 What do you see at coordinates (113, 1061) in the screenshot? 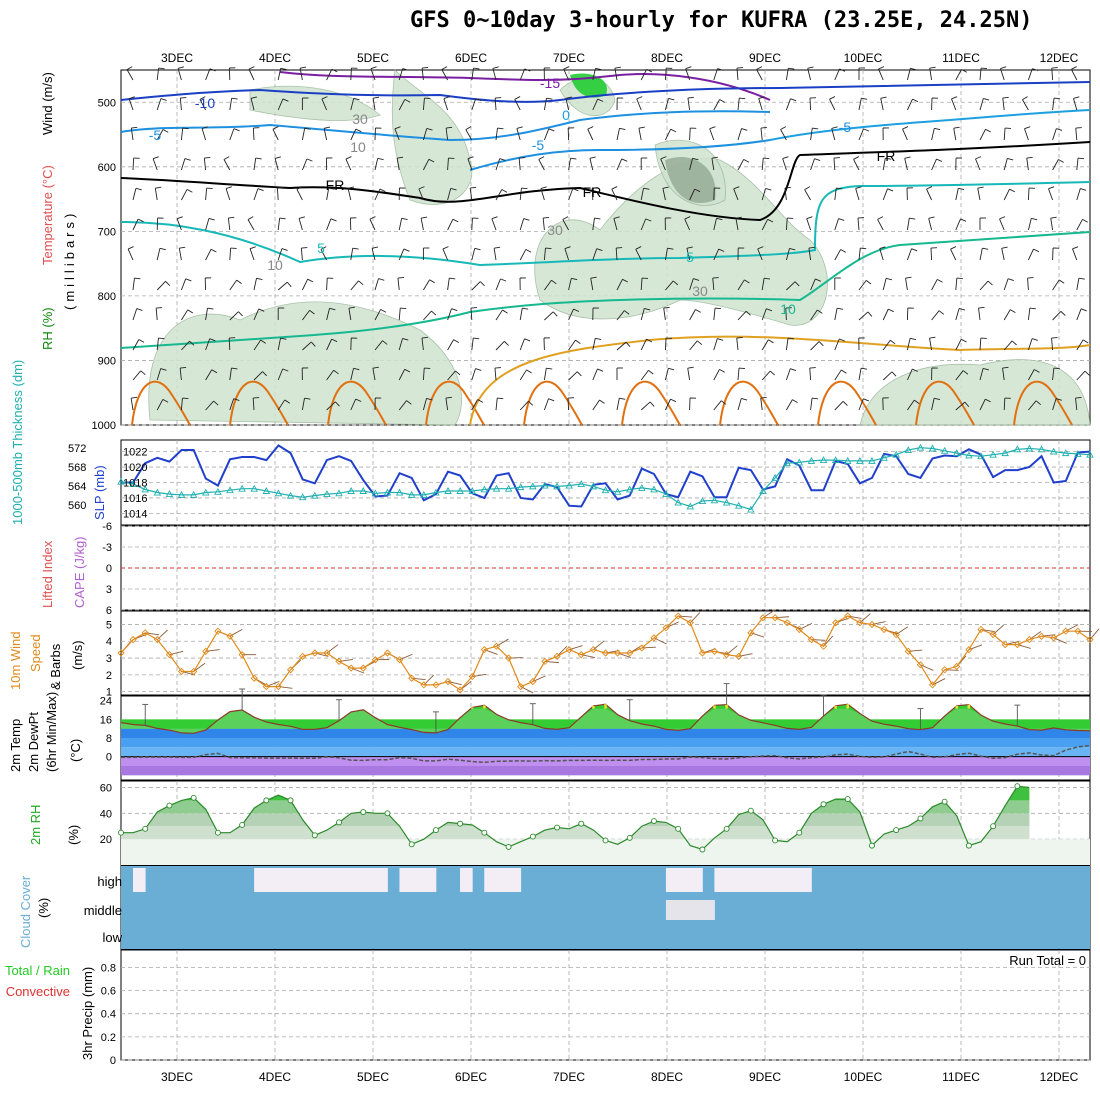
I see `precip-tick-label: 0` at bounding box center [113, 1061].